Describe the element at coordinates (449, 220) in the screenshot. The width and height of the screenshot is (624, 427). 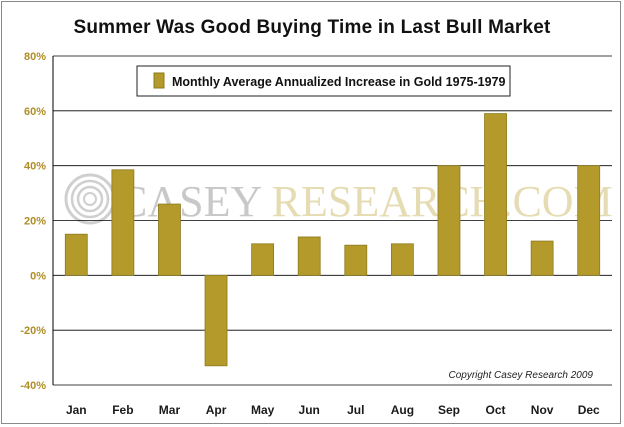
I see `bar-sep` at that location.